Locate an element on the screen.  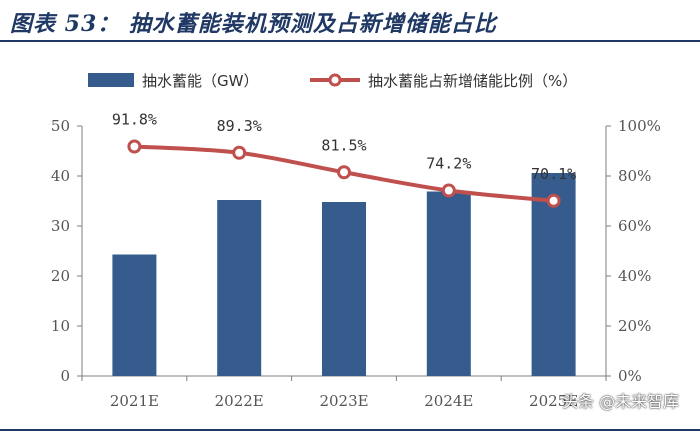
x-tick-label: 2023E is located at coordinates (343, 401).